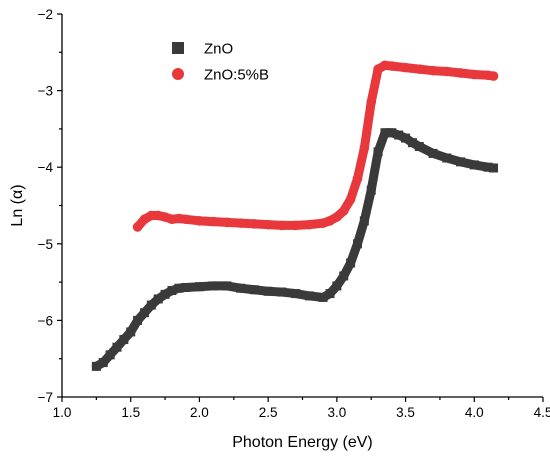 This screenshot has height=465, width=550. What do you see at coordinates (236, 75) in the screenshot?
I see `legend-label: ZnO:5%B` at bounding box center [236, 75].